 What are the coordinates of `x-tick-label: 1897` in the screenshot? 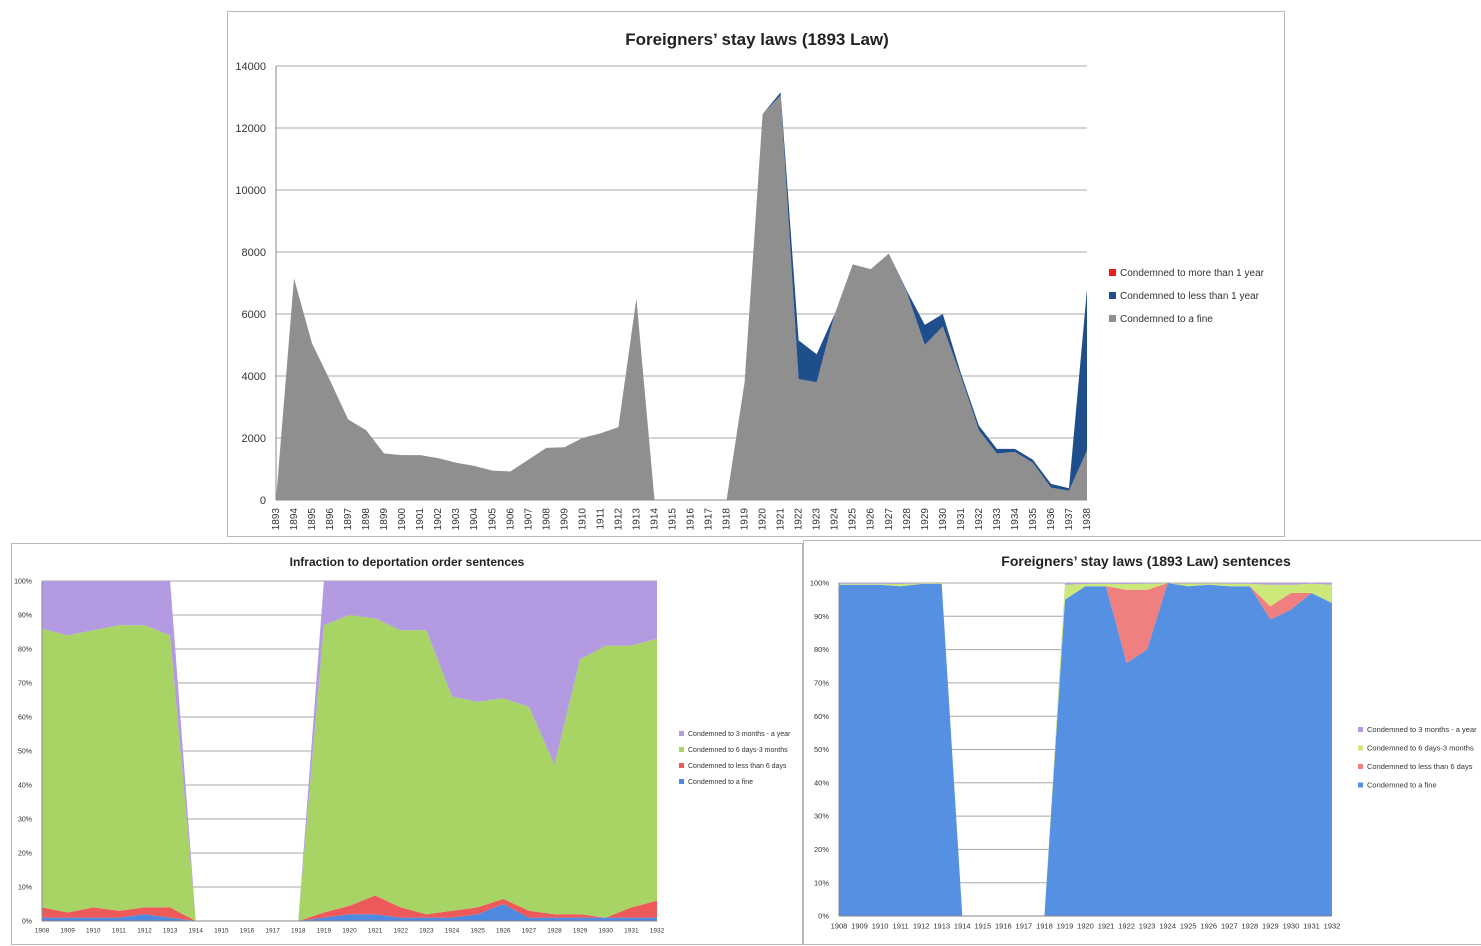 It's located at (348, 519).